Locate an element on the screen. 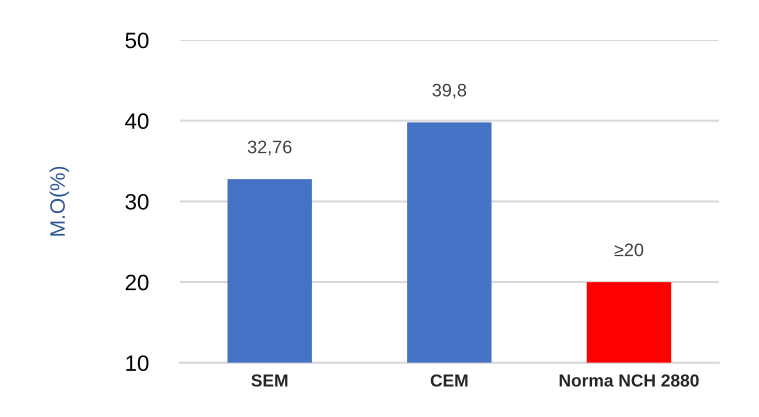 Image resolution: width=759 pixels, height=417 pixels. data-label: 32,76 is located at coordinates (270, 148).